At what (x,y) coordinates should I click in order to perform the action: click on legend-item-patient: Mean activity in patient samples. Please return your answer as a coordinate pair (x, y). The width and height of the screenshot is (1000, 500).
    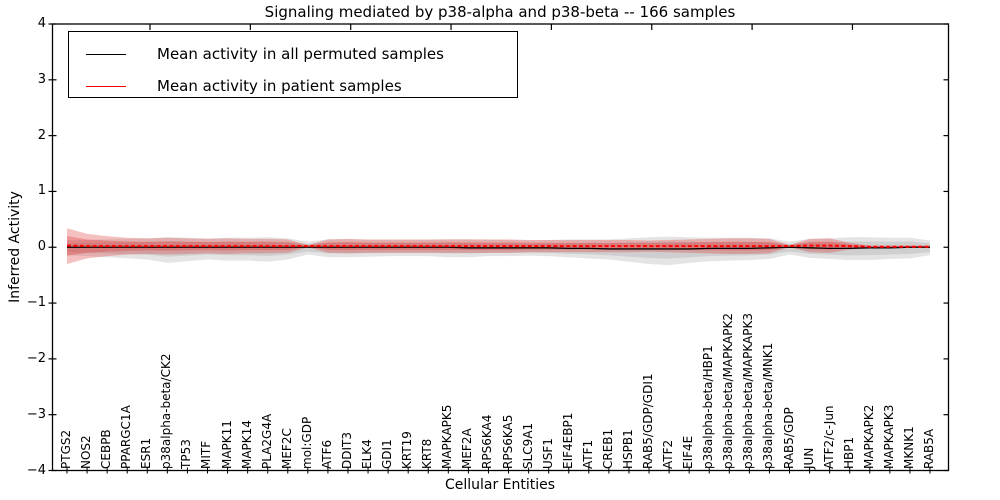
    Looking at the image, I should click on (293, 86).